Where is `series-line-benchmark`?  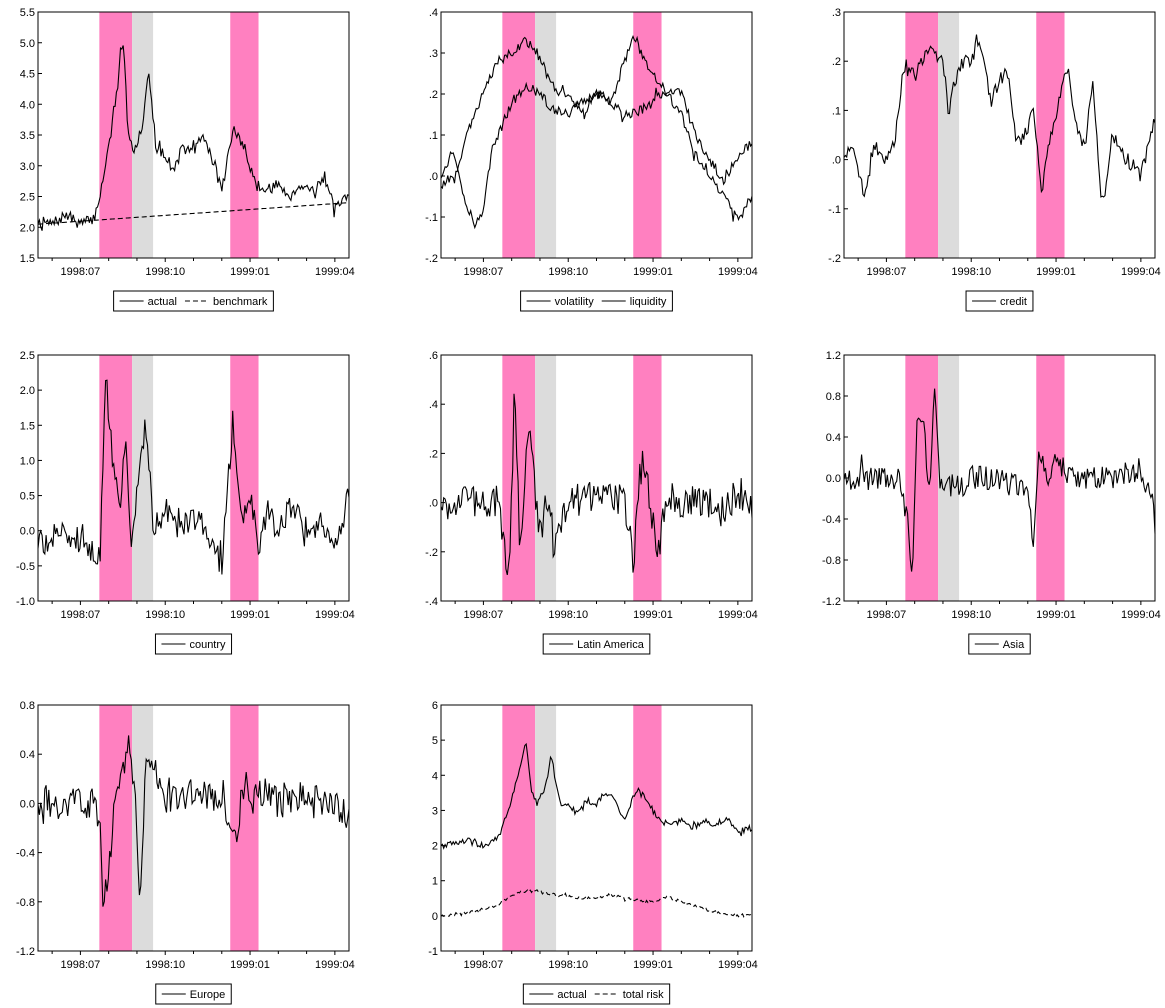 series-line-benchmark is located at coordinates (193, 213).